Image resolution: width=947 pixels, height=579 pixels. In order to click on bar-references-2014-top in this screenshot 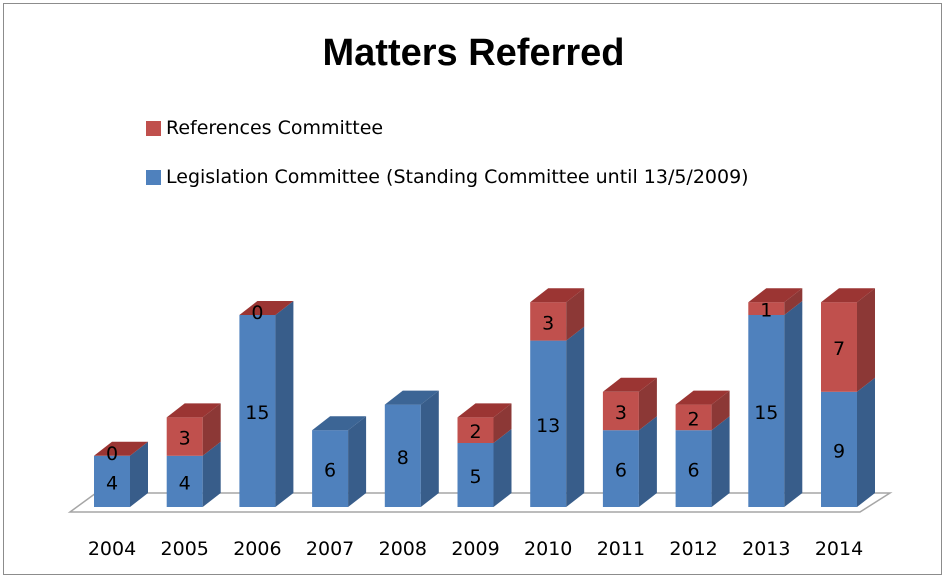, I will do `click(848, 295)`.